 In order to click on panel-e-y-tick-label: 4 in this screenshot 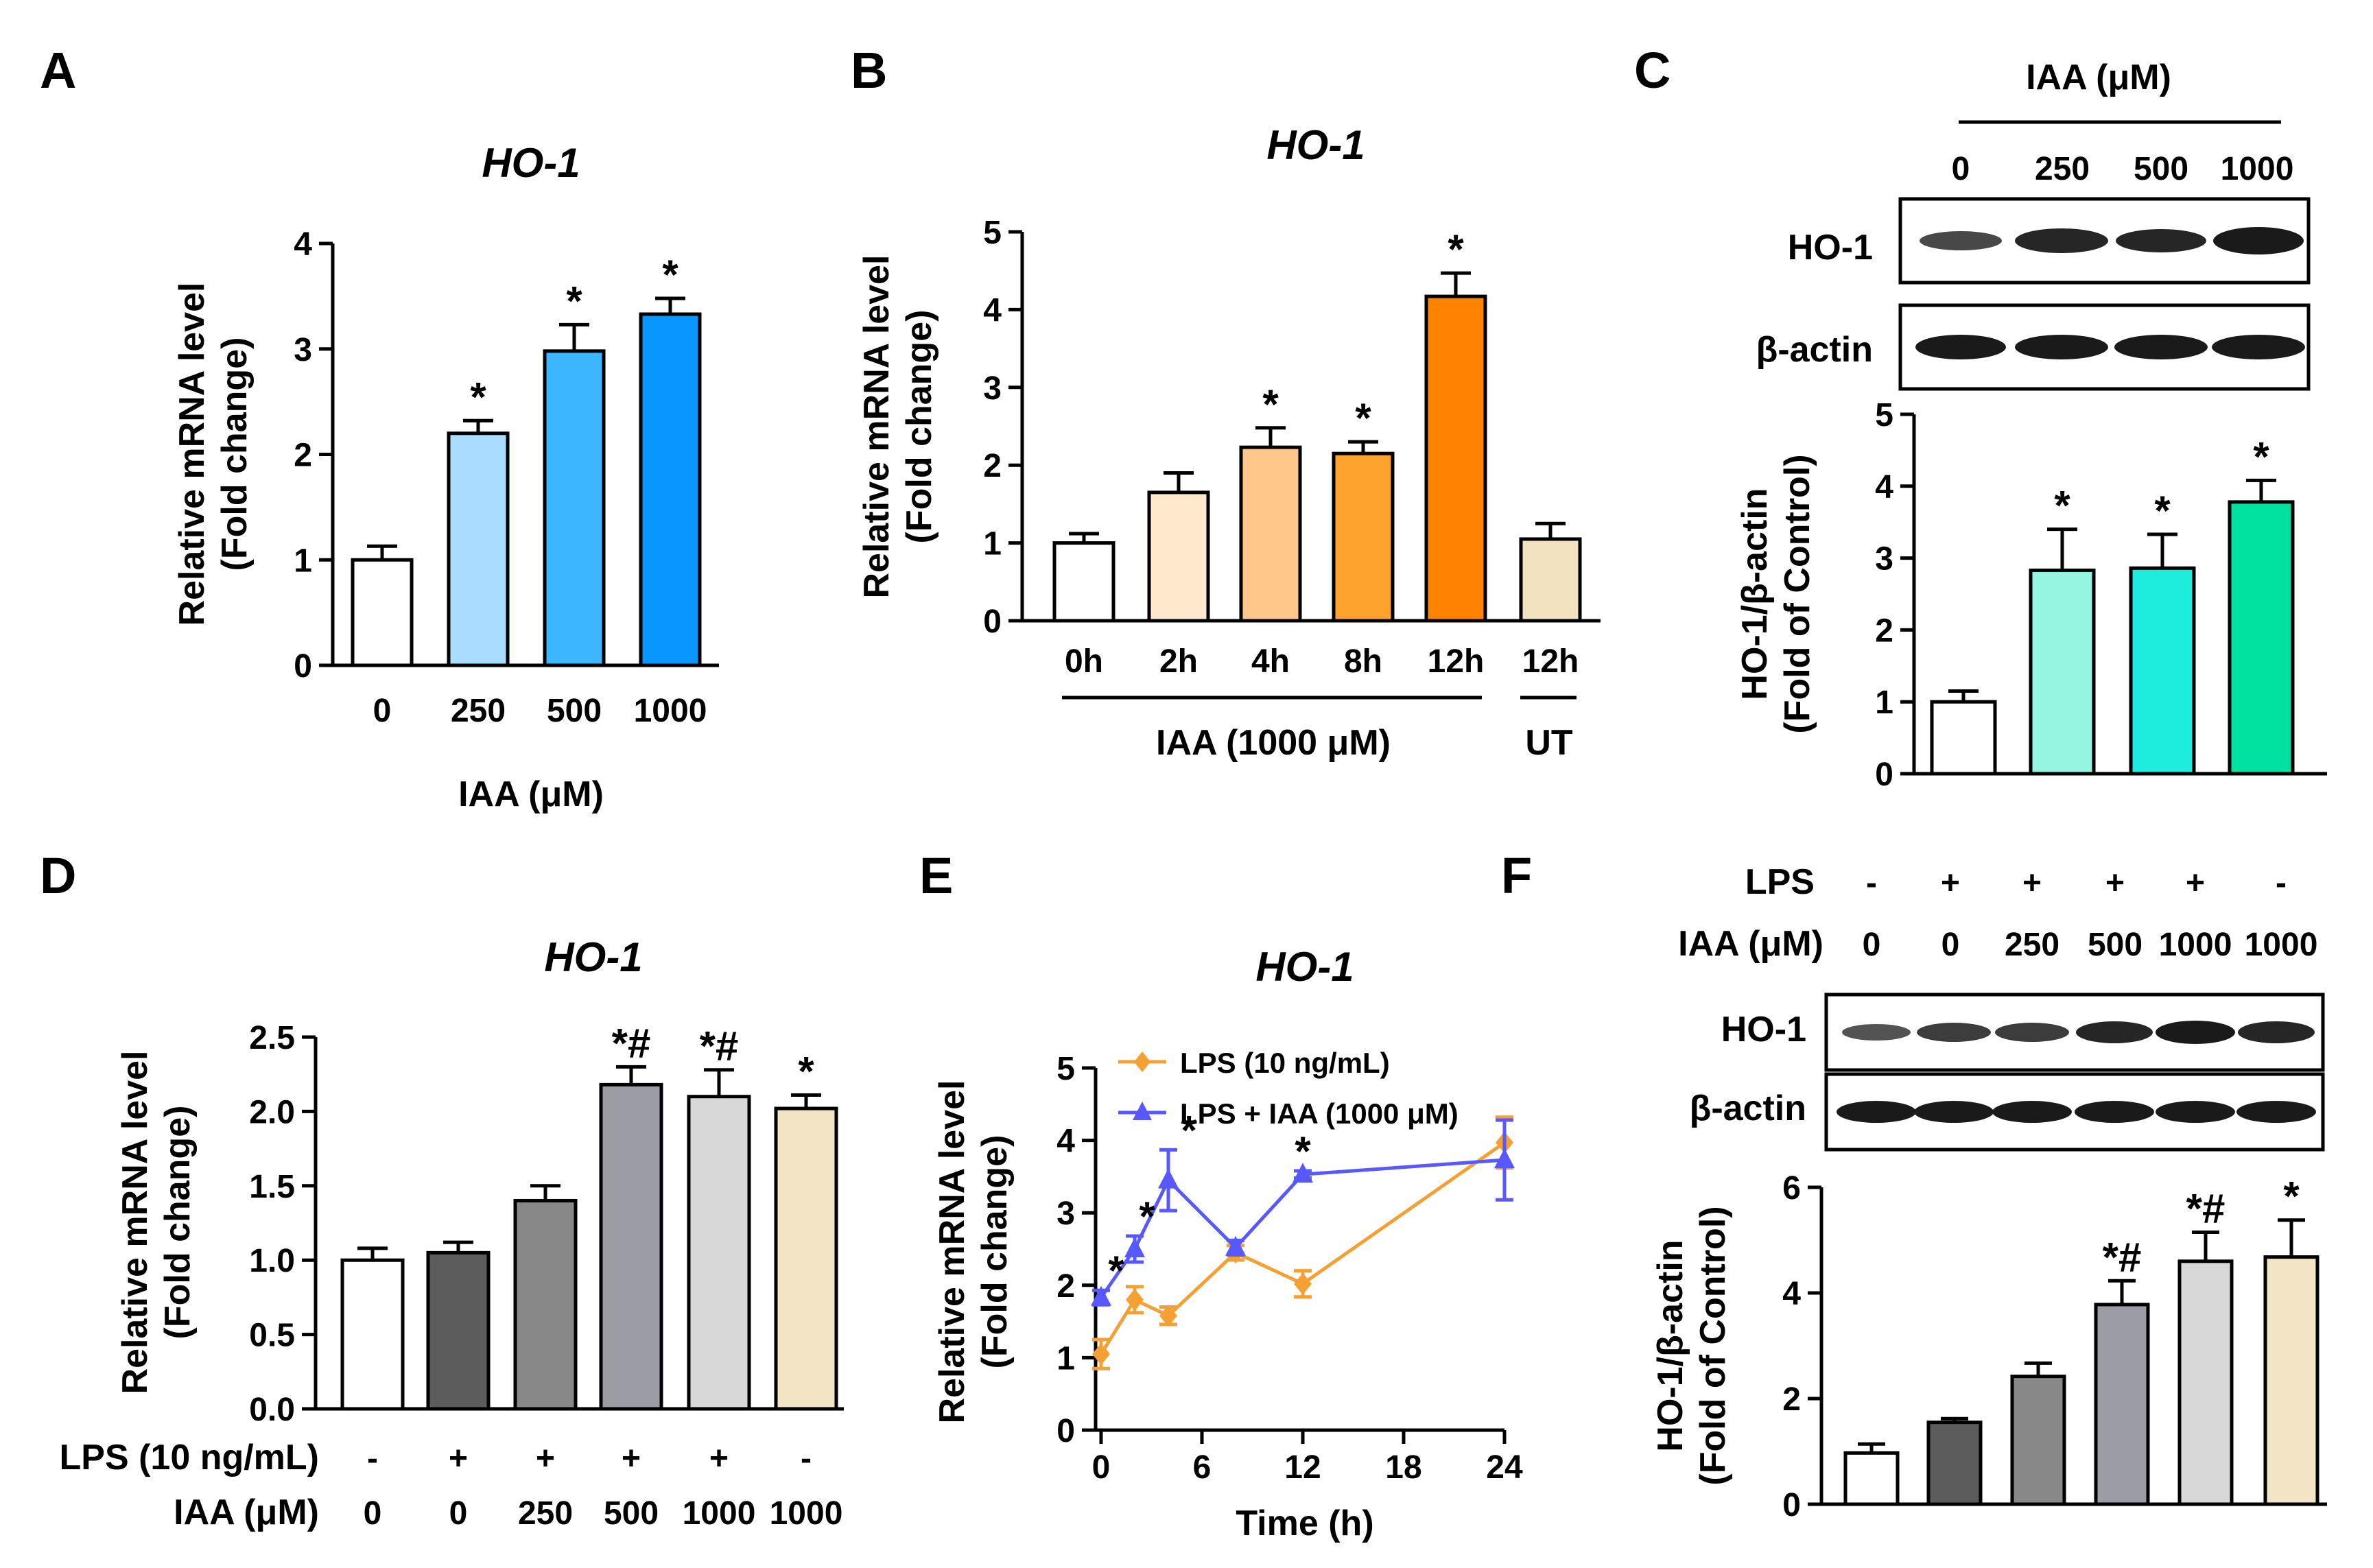, I will do `click(1065, 1142)`.